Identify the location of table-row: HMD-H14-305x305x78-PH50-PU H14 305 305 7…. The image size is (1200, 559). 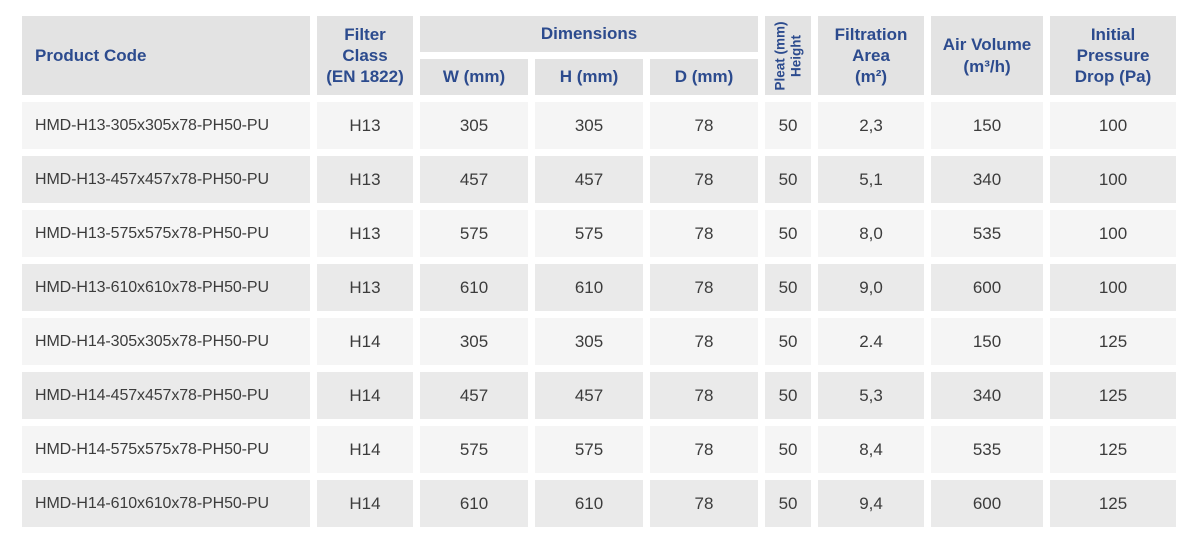
(599, 341).